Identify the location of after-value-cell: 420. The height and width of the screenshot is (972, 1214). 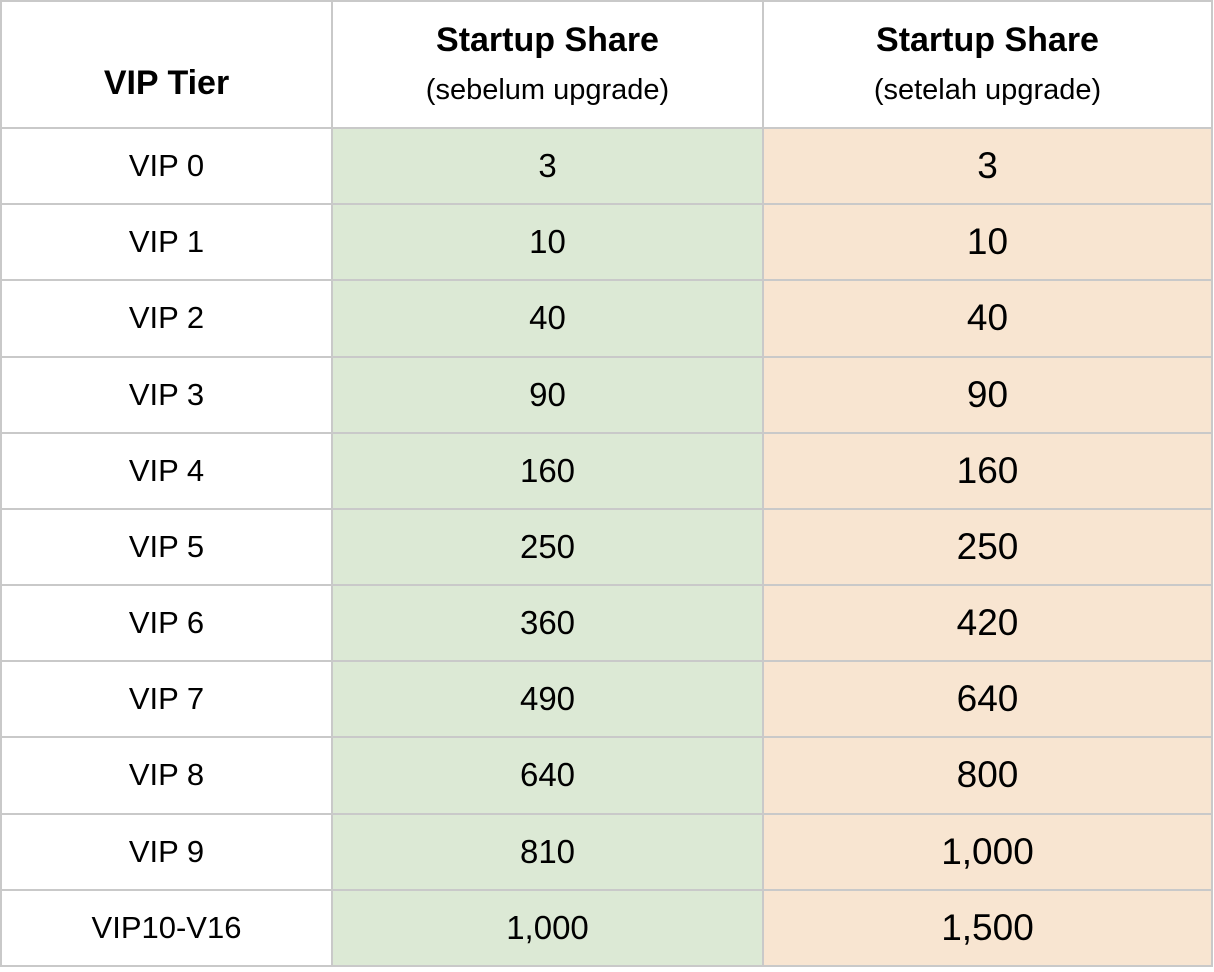
(987, 623).